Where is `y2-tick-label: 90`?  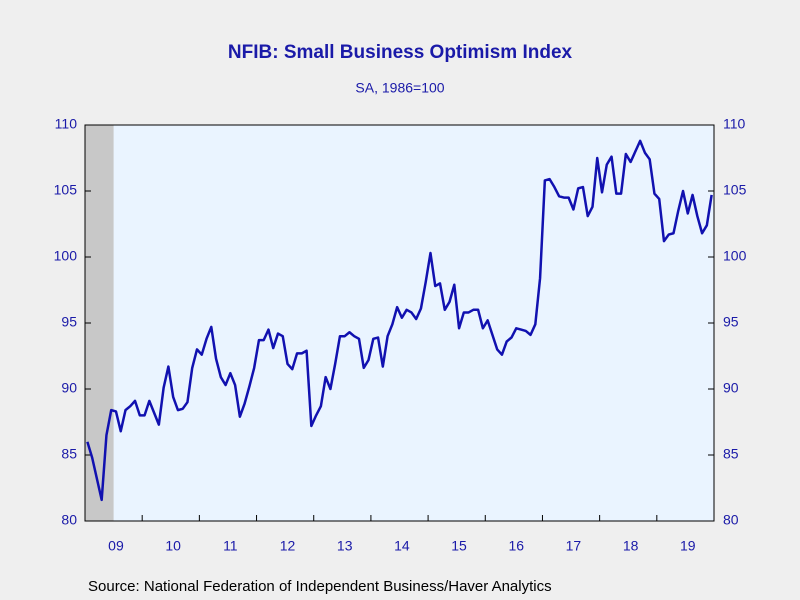 y2-tick-label: 90 is located at coordinates (731, 388).